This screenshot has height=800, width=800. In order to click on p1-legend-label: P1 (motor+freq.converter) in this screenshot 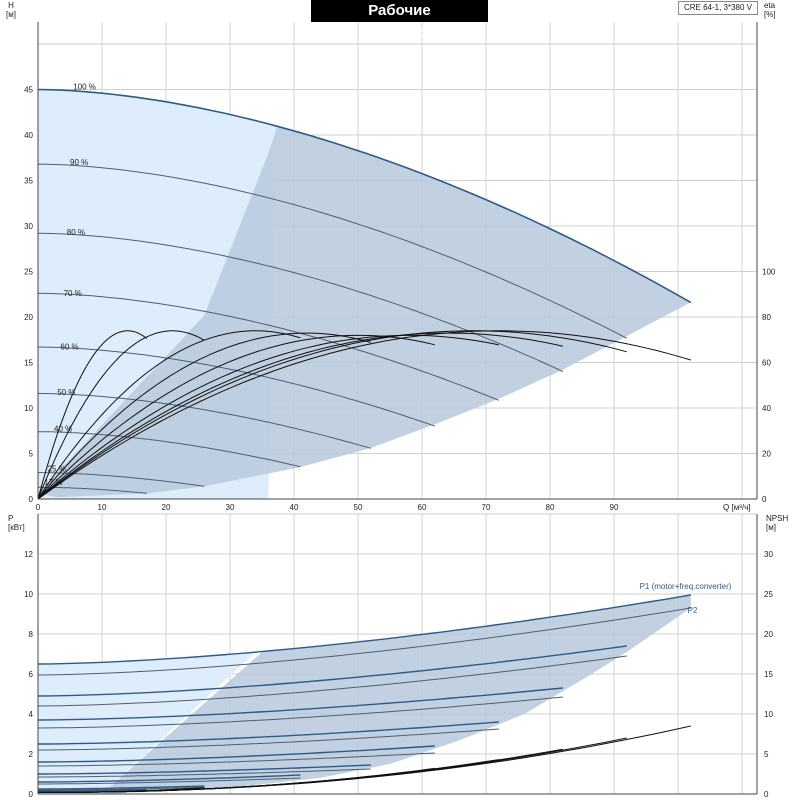, I will do `click(686, 586)`.